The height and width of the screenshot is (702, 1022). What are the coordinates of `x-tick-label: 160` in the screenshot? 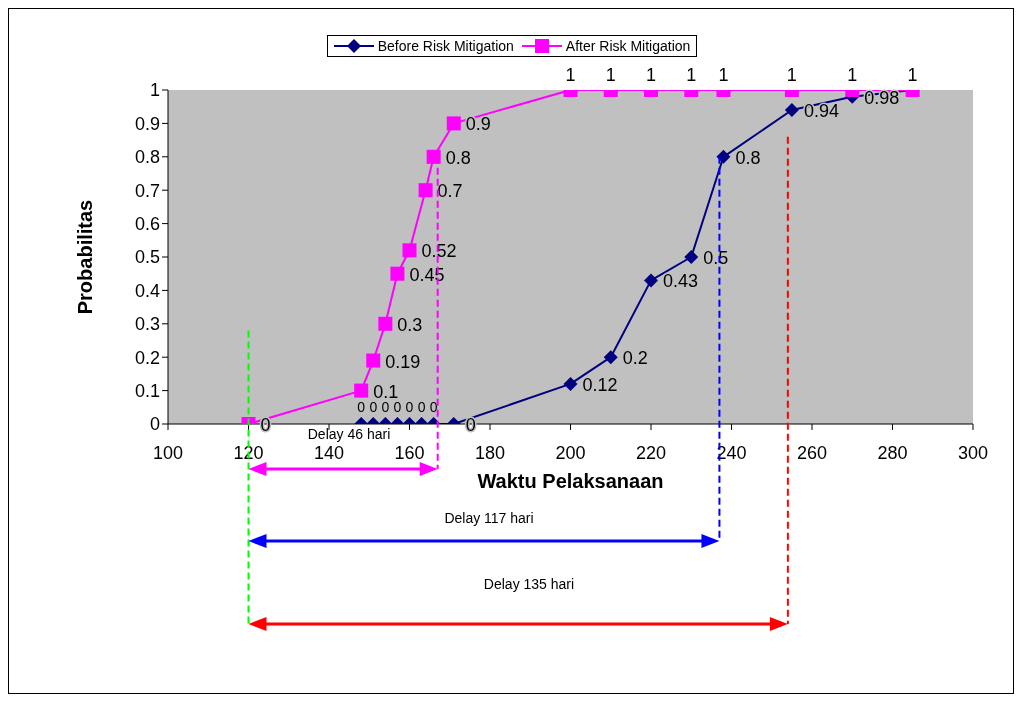 It's located at (409, 452).